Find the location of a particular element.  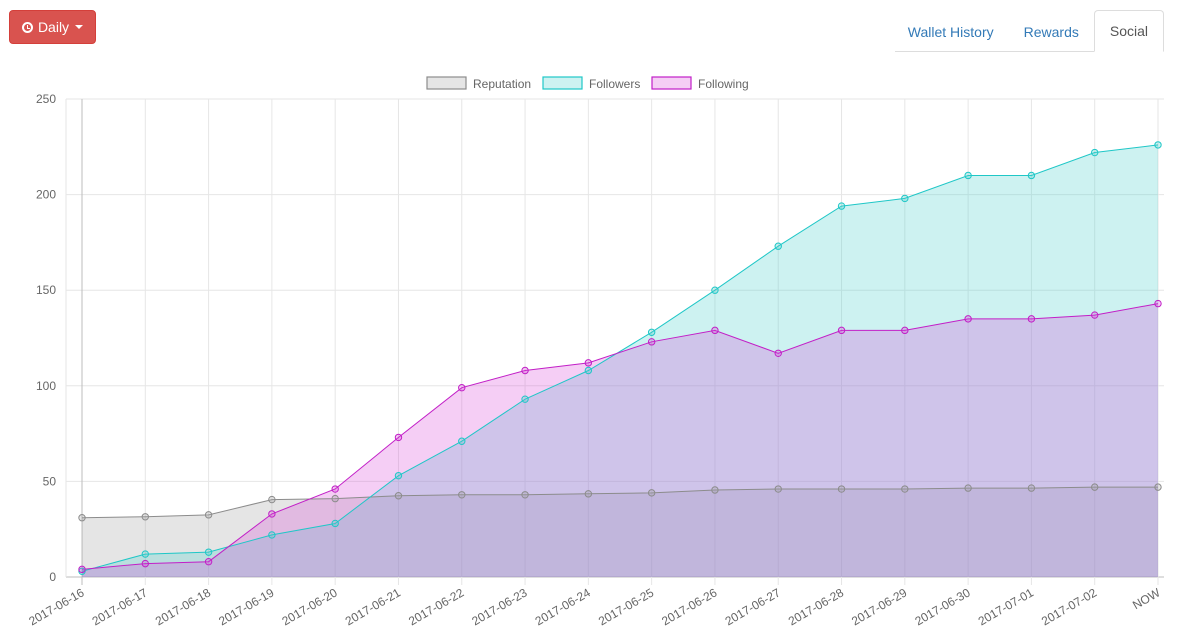

tab-wallet-history: Wallet History is located at coordinates (950, 31).